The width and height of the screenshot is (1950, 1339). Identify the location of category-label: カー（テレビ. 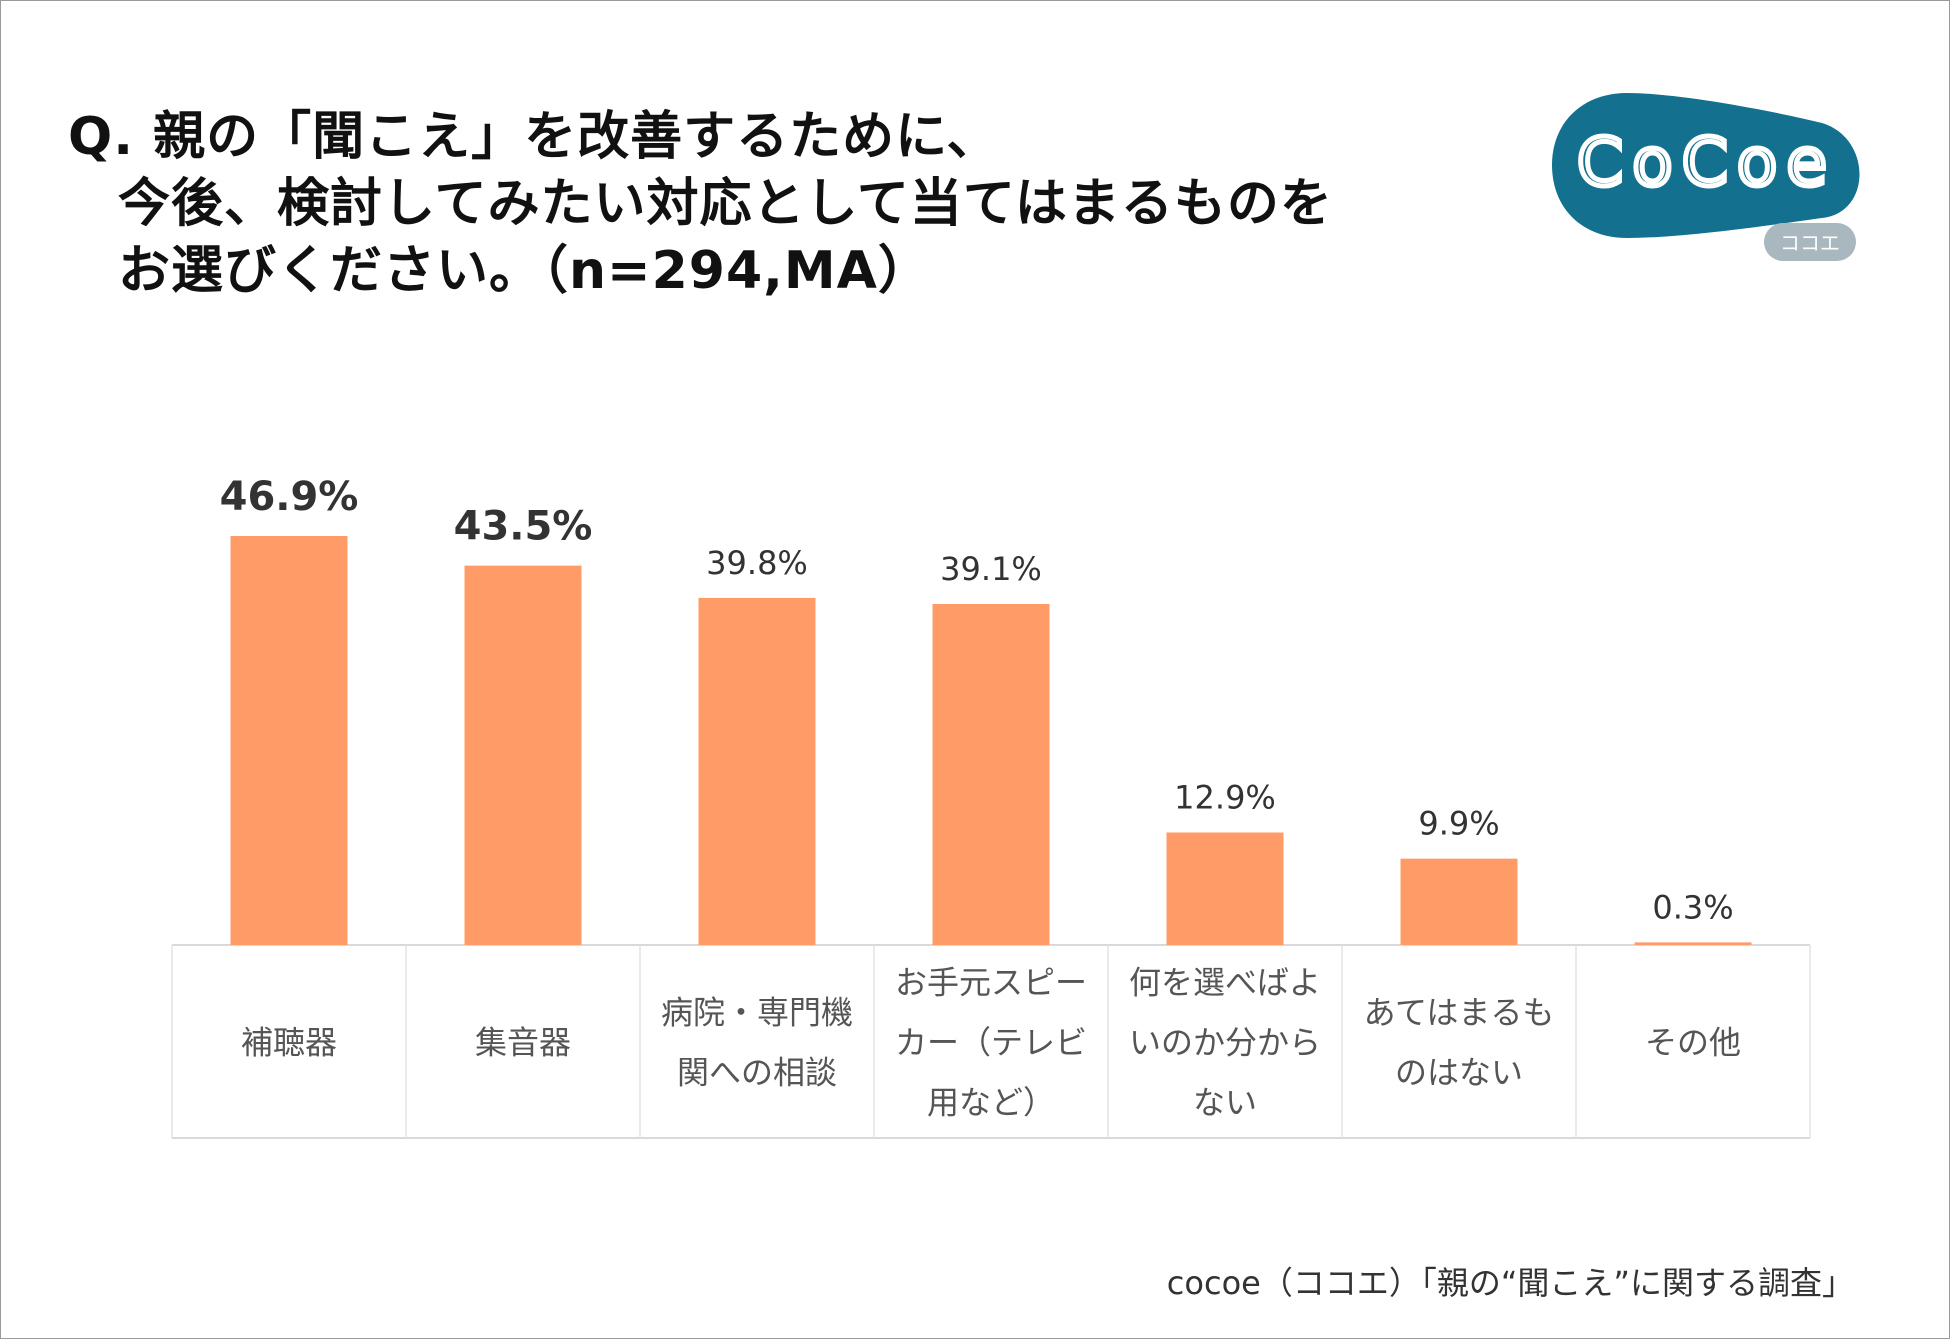
(991, 1043).